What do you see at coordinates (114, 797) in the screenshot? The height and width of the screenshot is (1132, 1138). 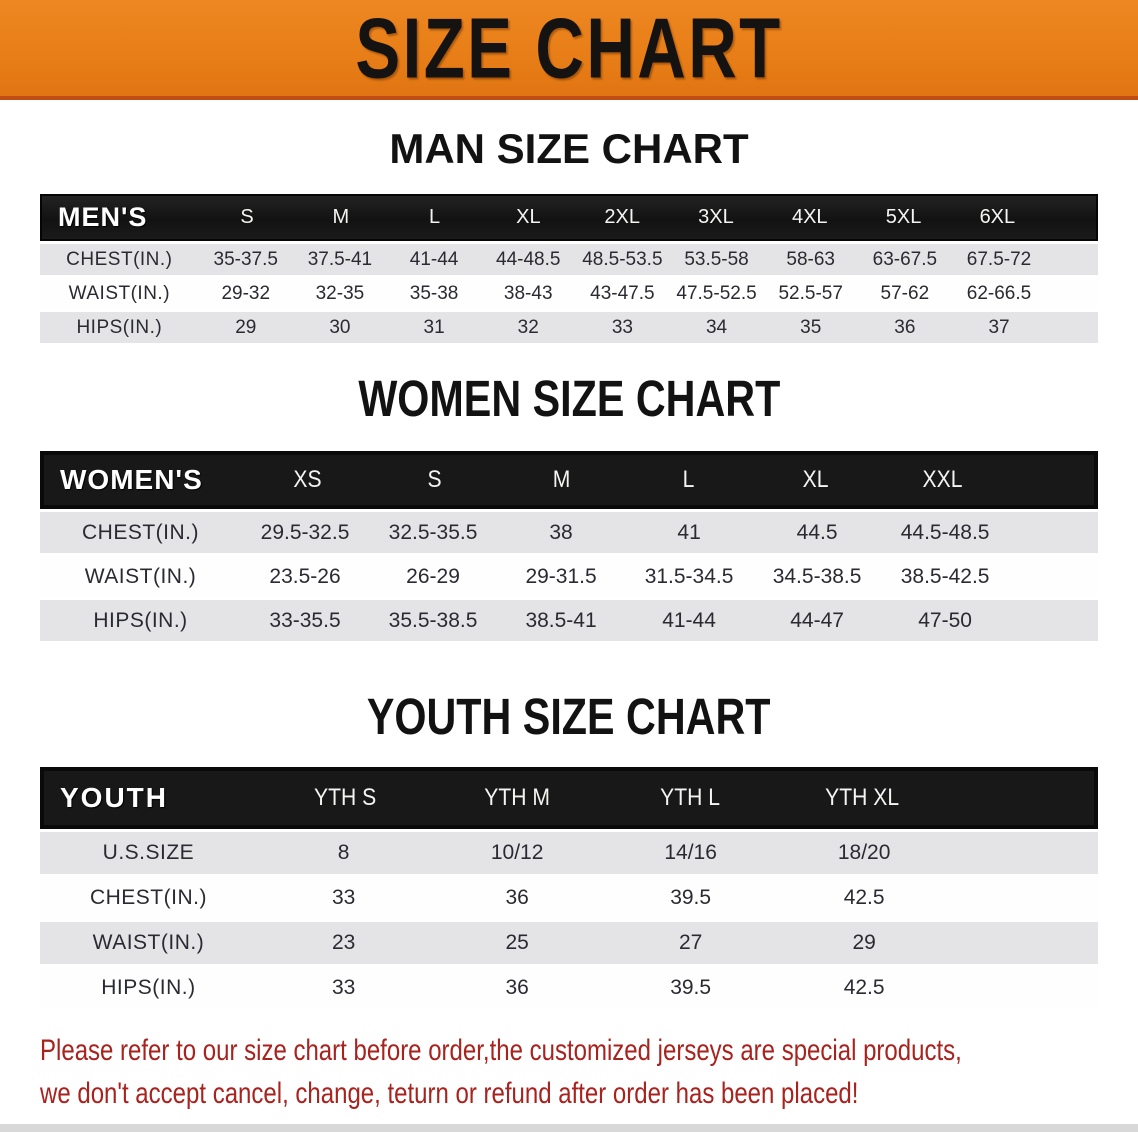 I see `table-header-label: YOUTH` at bounding box center [114, 797].